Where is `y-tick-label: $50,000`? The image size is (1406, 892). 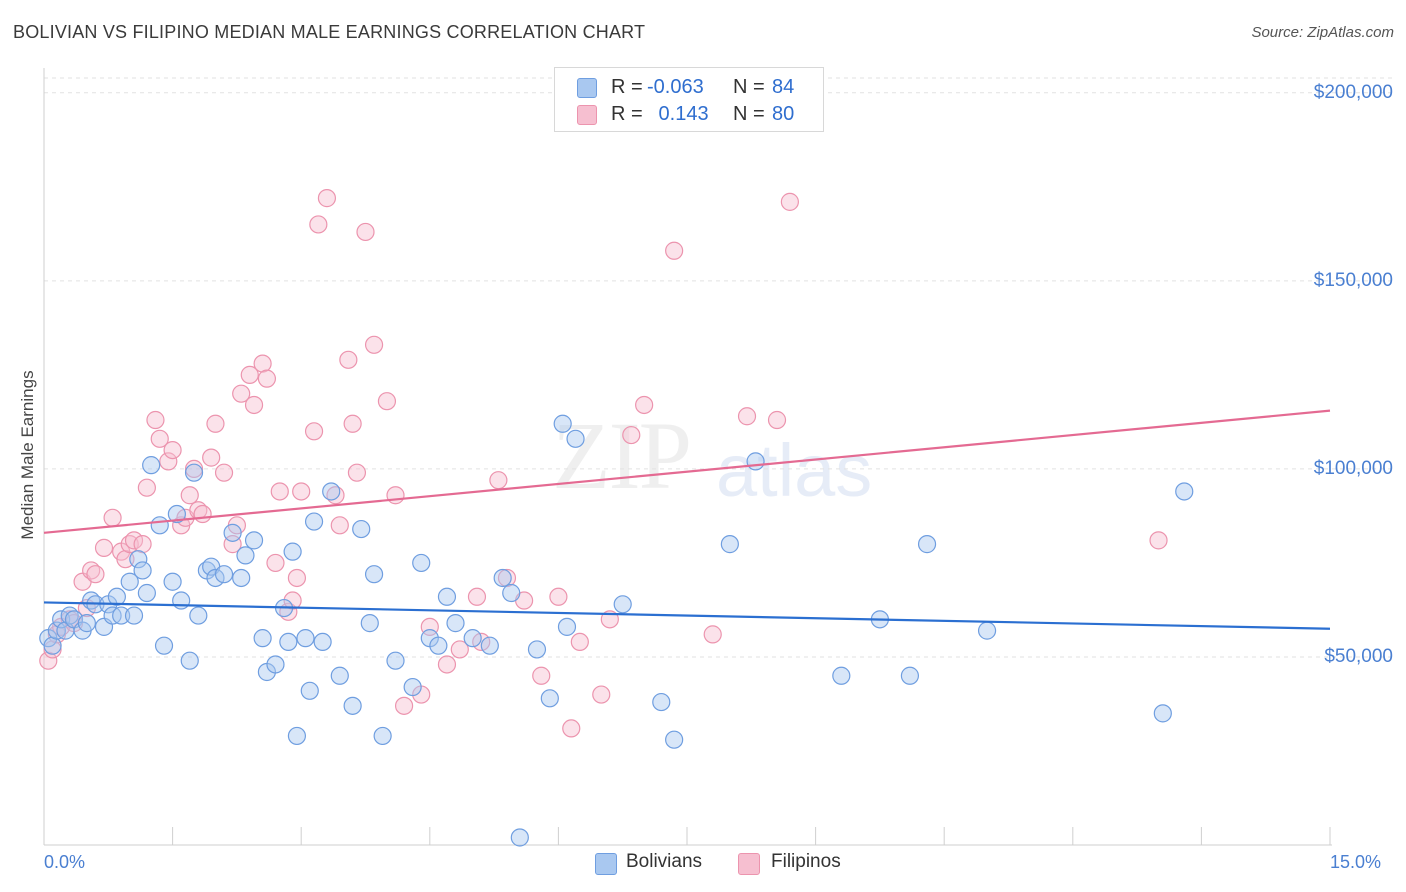 y-tick-label: $50,000 is located at coordinates (1358, 656).